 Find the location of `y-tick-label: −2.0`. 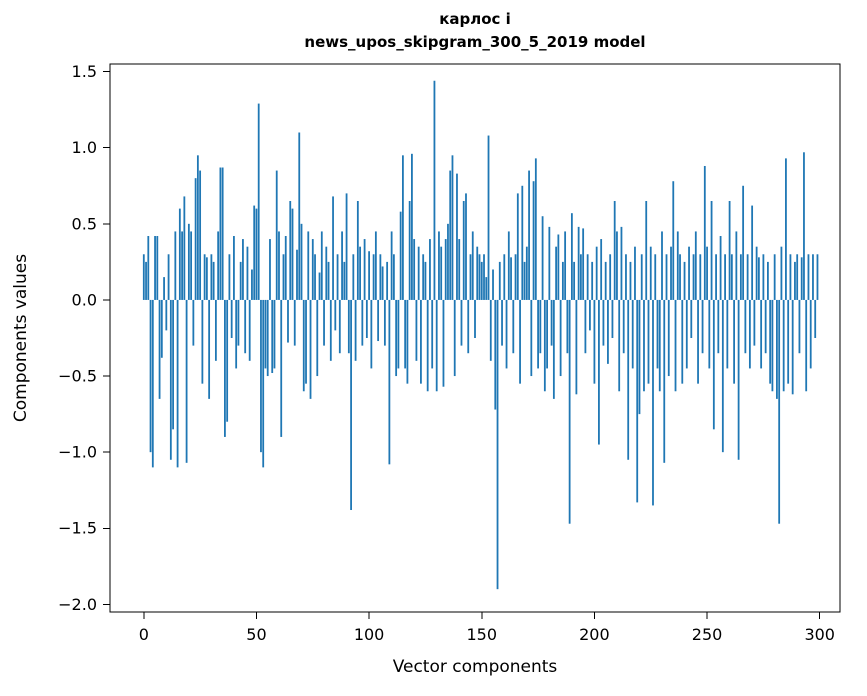

y-tick-label: −2.0 is located at coordinates (77, 604).